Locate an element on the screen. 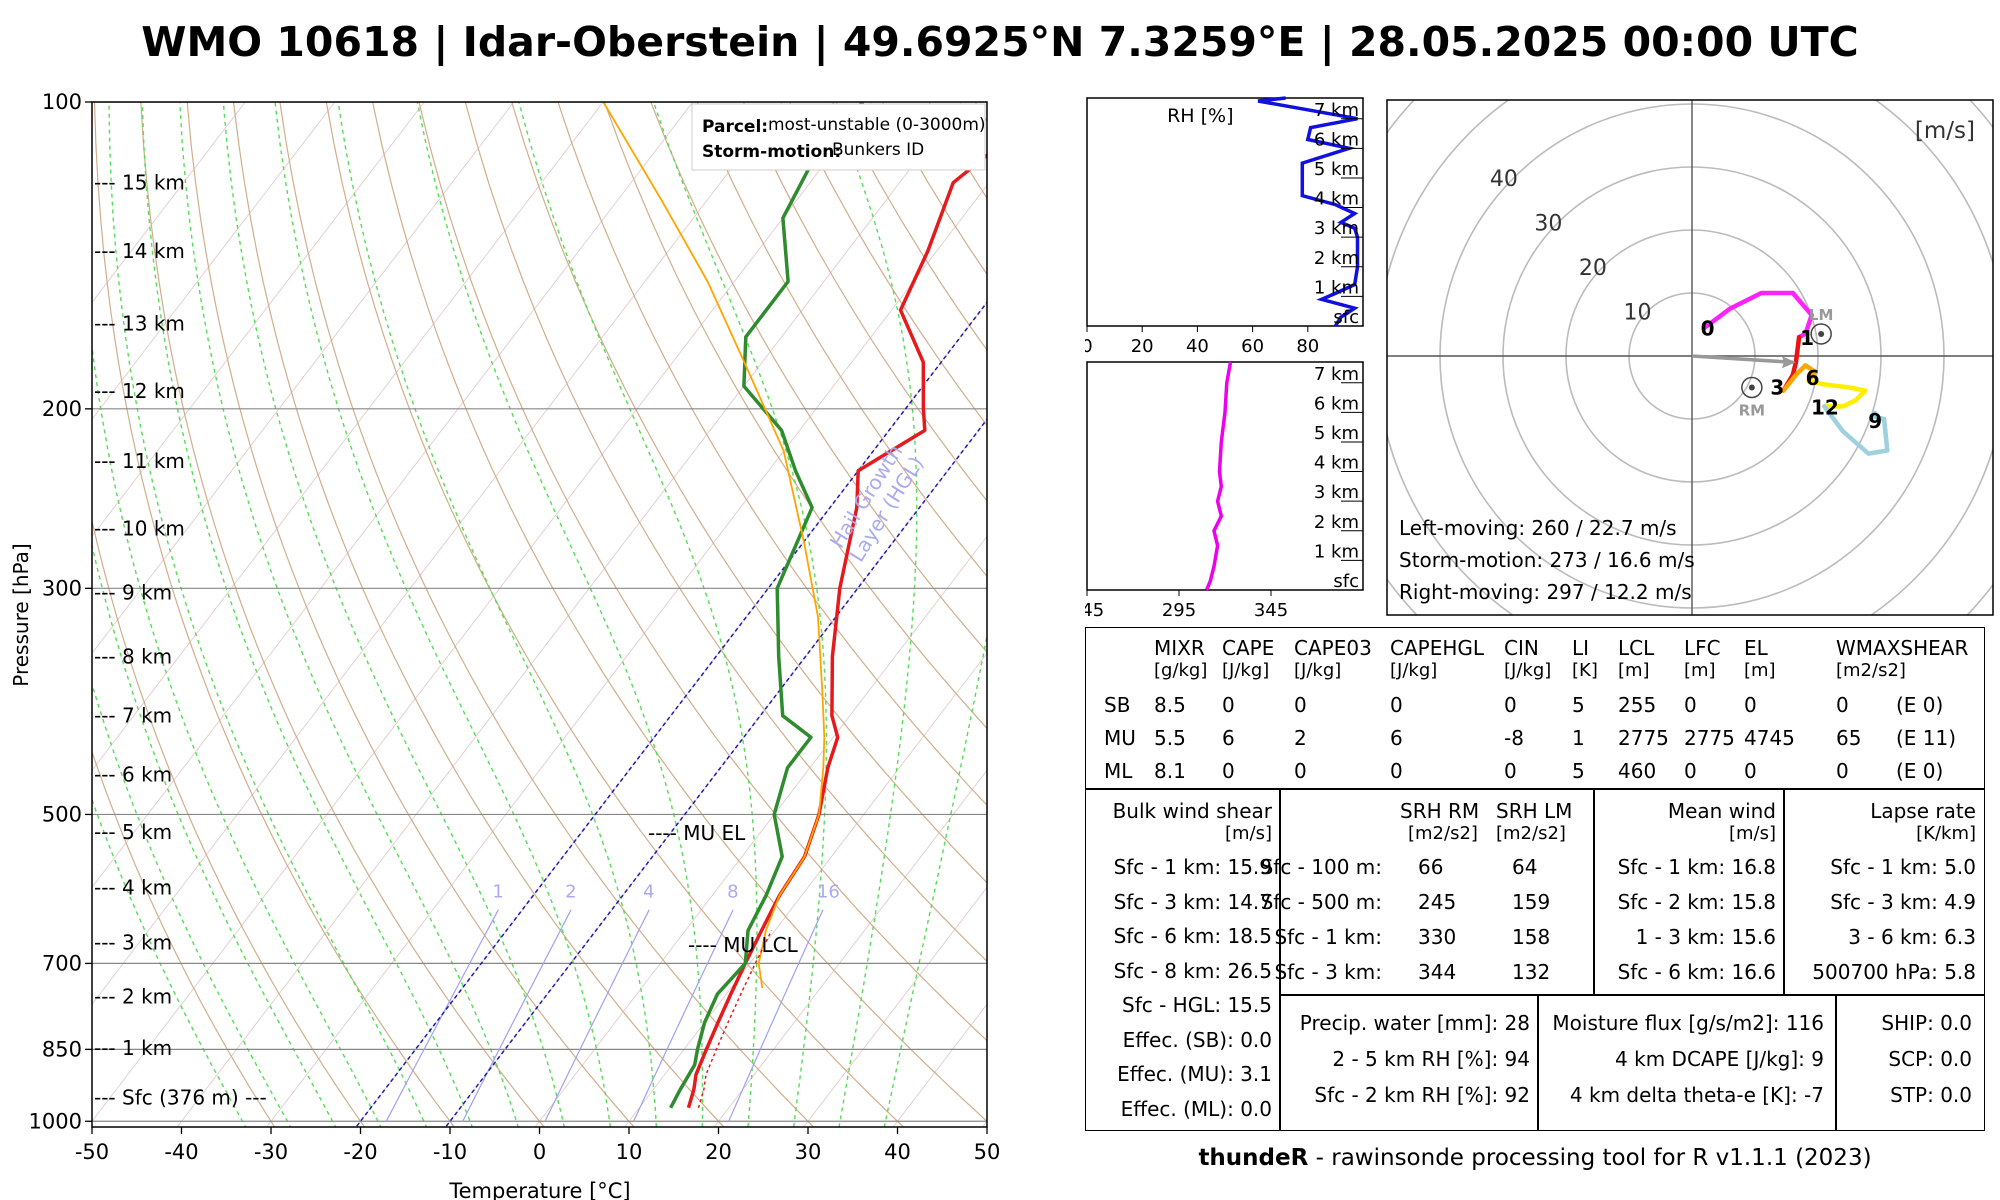  x-tick-label: -20 is located at coordinates (360, 1152).